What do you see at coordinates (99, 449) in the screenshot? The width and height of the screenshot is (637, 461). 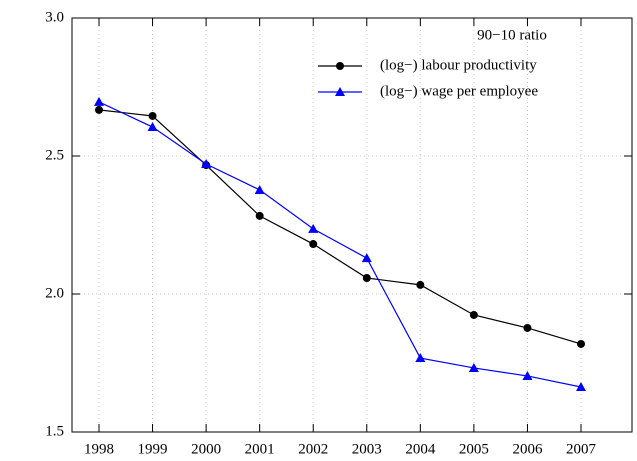 I see `x-tick-label: 1998` at bounding box center [99, 449].